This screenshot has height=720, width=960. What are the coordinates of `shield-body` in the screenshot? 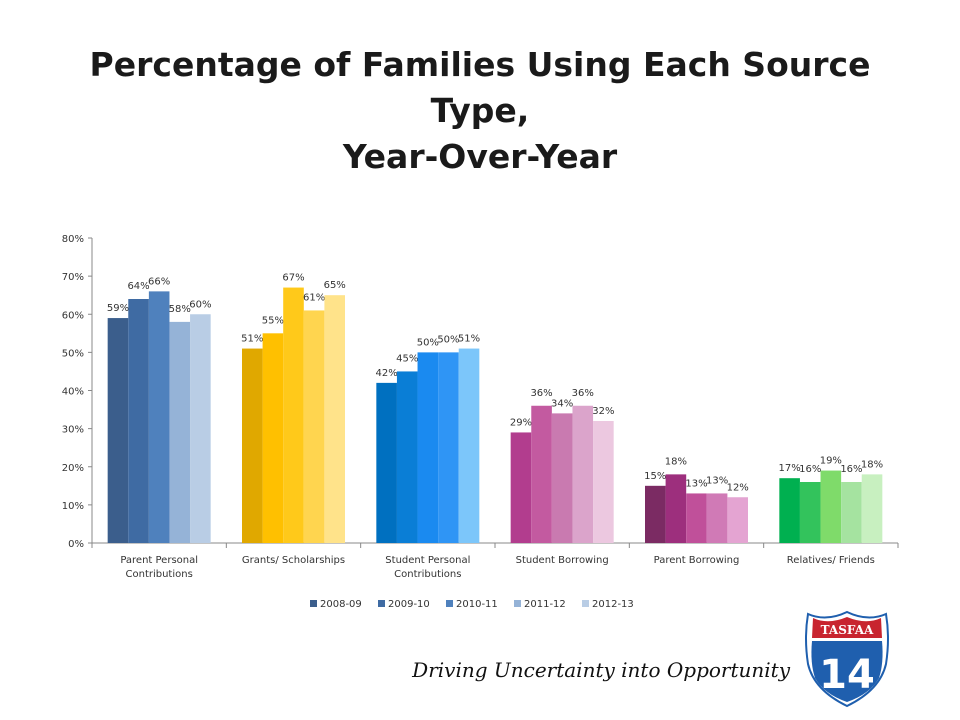 It's located at (847, 671).